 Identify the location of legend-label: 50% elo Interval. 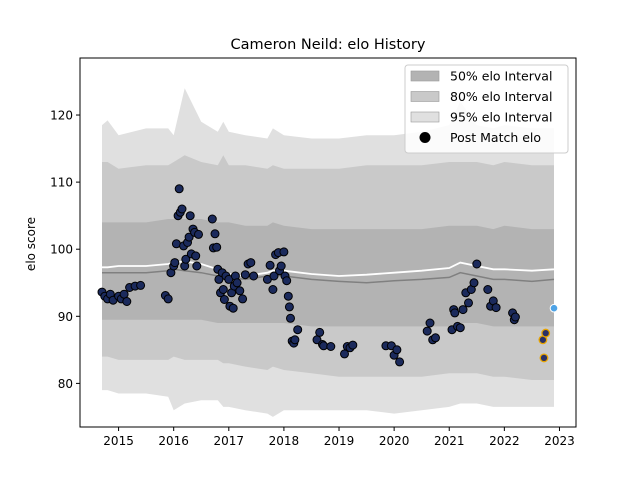
(501, 76).